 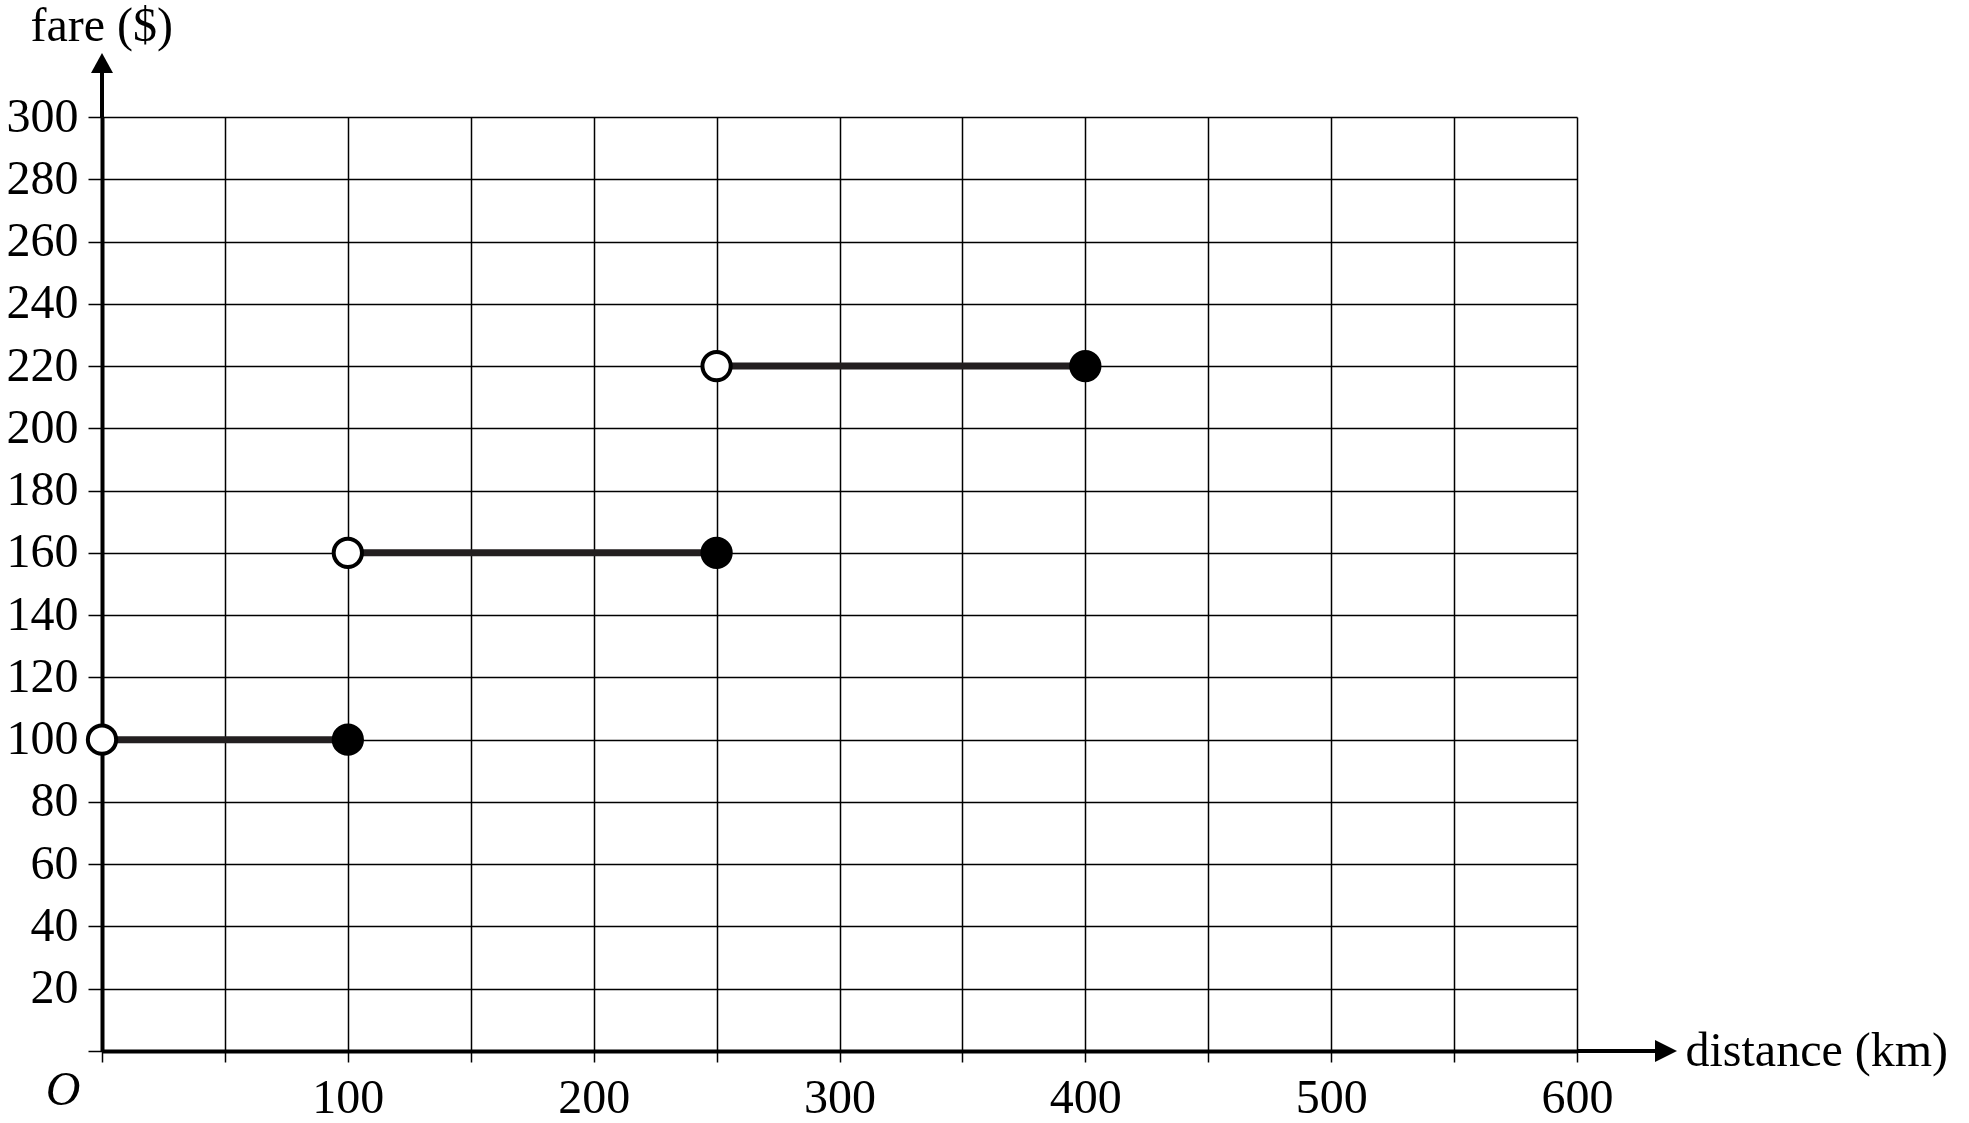 I want to click on x-tick-label: 200, so click(x=594, y=1096).